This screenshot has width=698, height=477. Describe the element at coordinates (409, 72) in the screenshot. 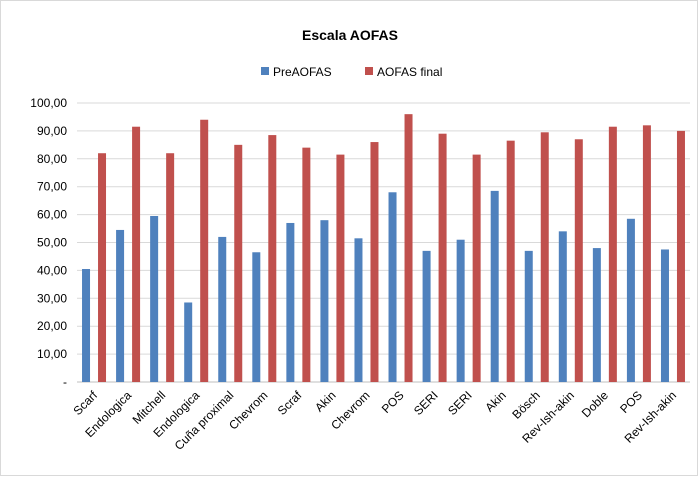

I see `legend-label-aofas-final: AOFAS final` at that location.